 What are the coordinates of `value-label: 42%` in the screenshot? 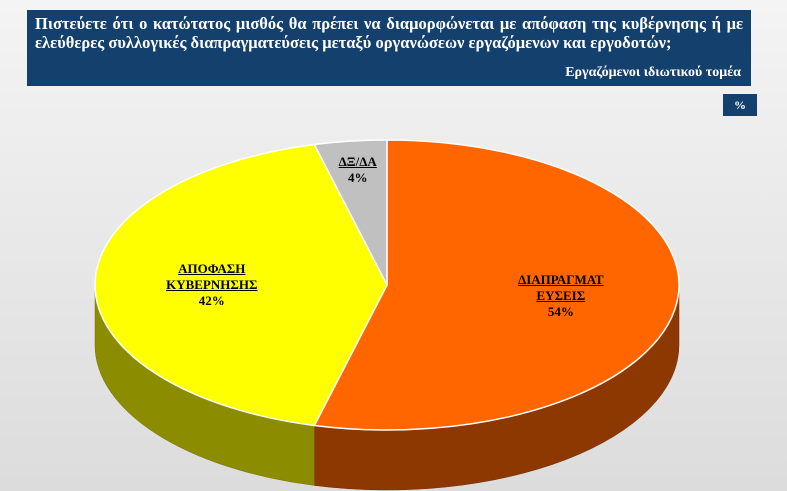 It's located at (211, 300).